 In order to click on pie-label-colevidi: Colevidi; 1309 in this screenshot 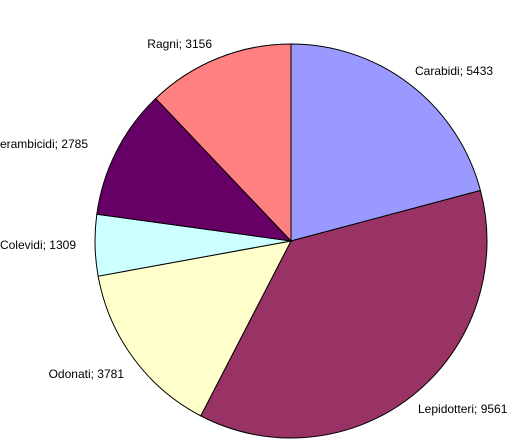, I will do `click(38, 245)`.